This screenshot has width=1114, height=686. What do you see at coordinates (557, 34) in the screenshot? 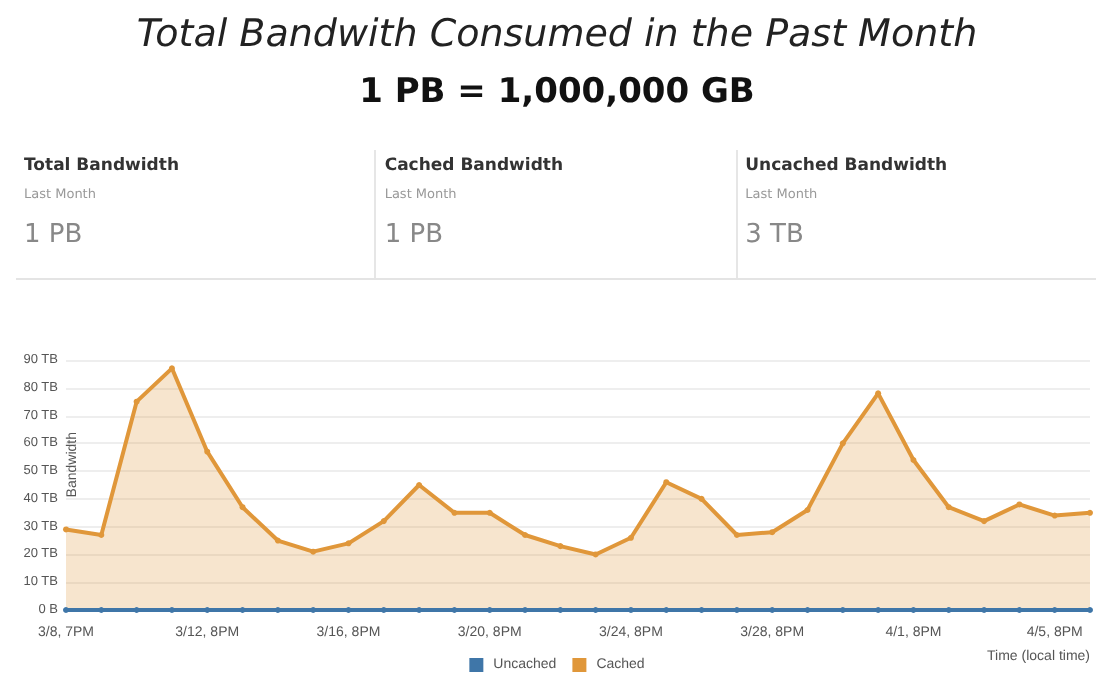
I see `chart-title: Total Bandwith Consumed in the Past Month` at bounding box center [557, 34].